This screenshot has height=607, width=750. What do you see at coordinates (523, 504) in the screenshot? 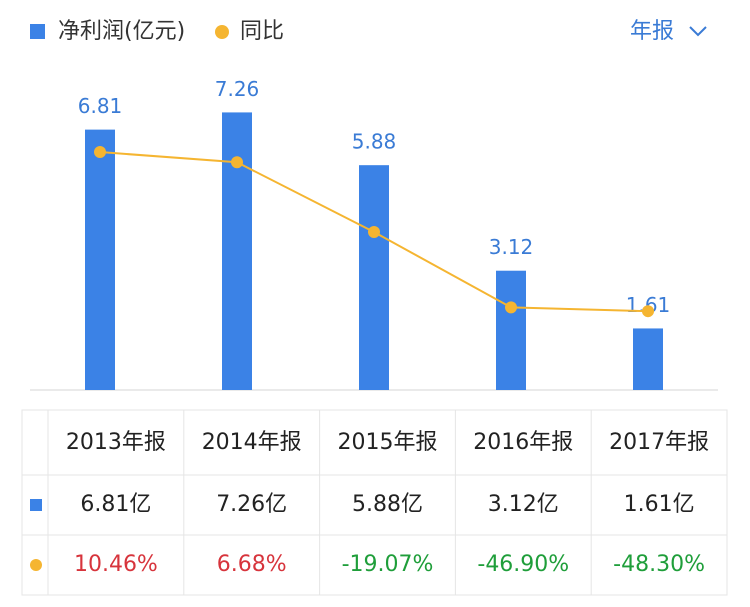
I see `table-cell: 3.12亿` at bounding box center [523, 504].